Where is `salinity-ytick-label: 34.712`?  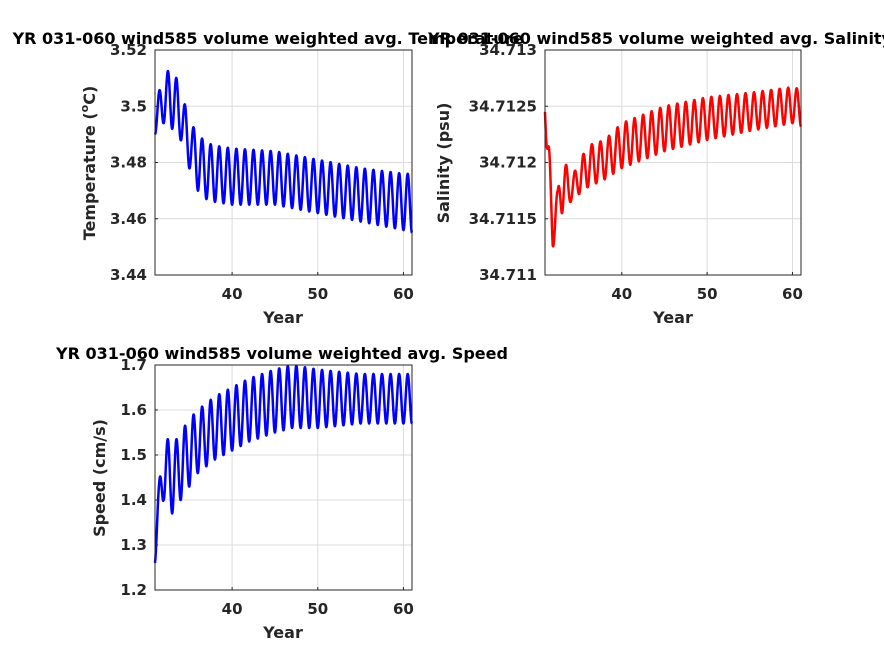
salinity-ytick-label: 34.712 is located at coordinates (508, 163).